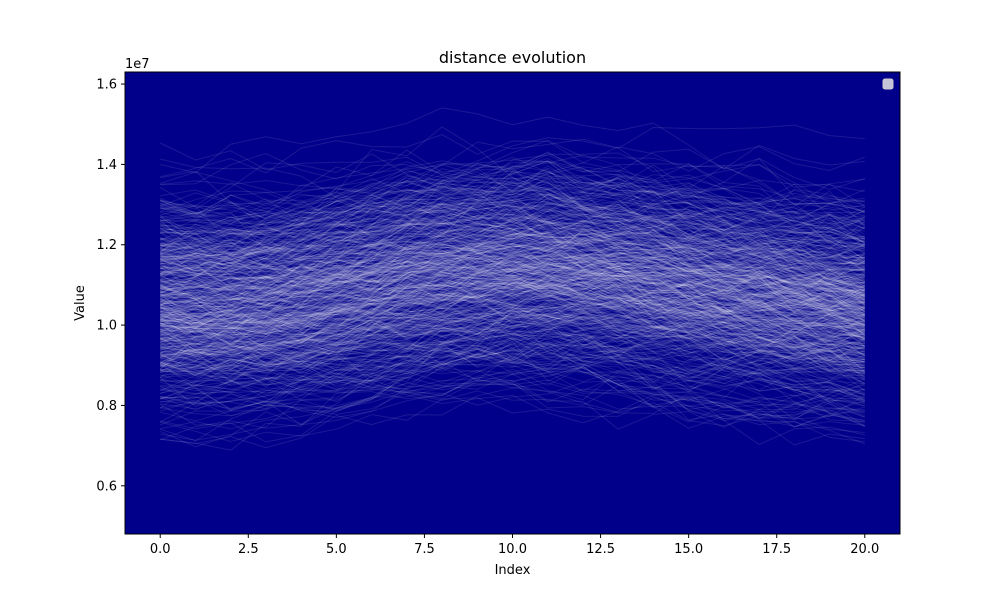 This screenshot has width=1000, height=600. What do you see at coordinates (106, 245) in the screenshot?
I see `y-tick-label: 1.2` at bounding box center [106, 245].